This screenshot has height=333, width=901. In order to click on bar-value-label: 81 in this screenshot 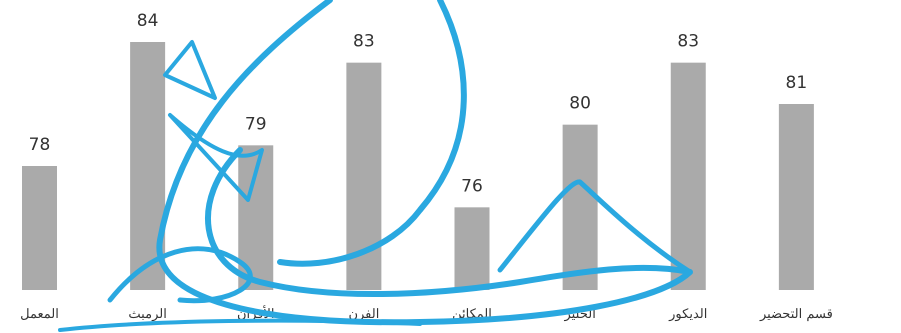, I will do `click(797, 83)`.